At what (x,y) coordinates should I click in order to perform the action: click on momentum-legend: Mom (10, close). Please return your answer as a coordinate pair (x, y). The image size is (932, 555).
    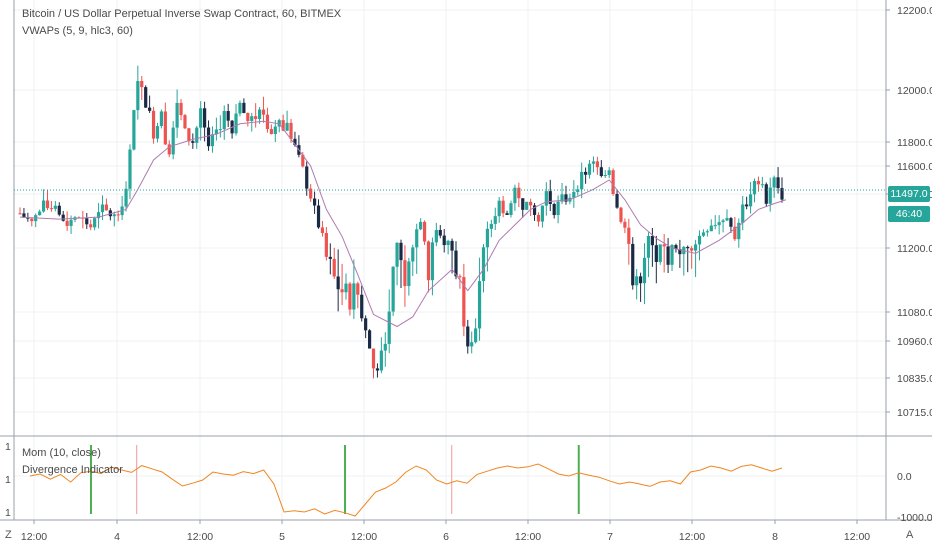
    Looking at the image, I should click on (61, 453).